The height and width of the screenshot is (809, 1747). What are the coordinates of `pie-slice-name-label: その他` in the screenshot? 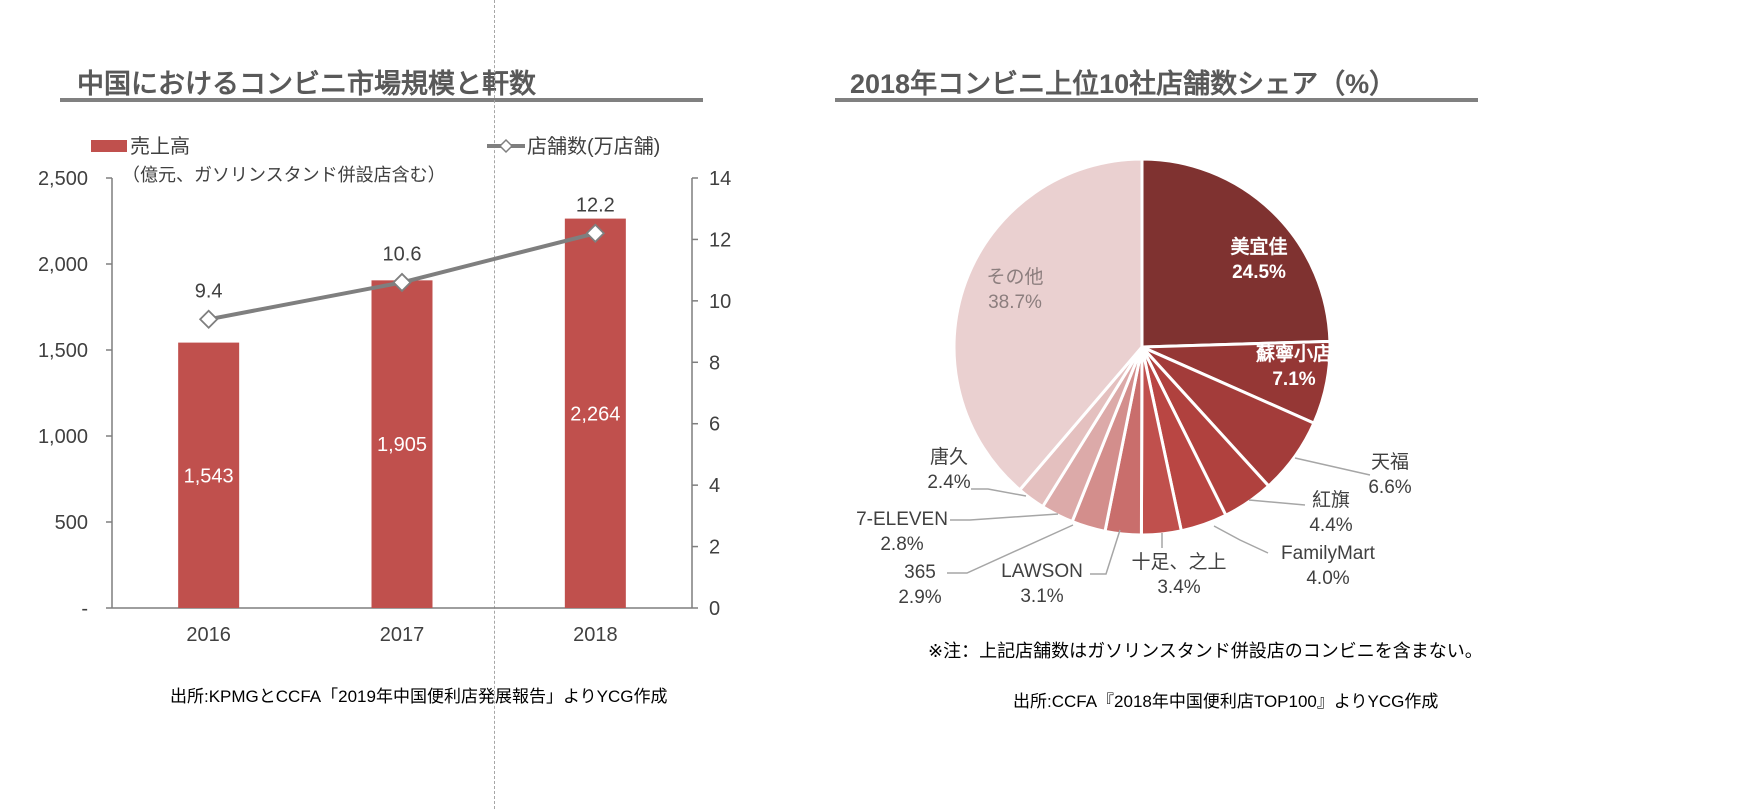 It's located at (1014, 277).